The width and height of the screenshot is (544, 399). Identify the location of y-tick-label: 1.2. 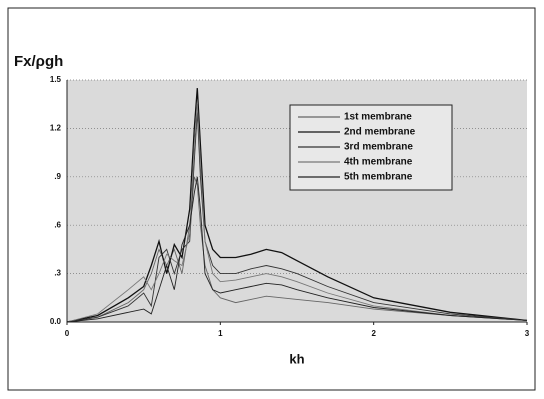
(56, 128).